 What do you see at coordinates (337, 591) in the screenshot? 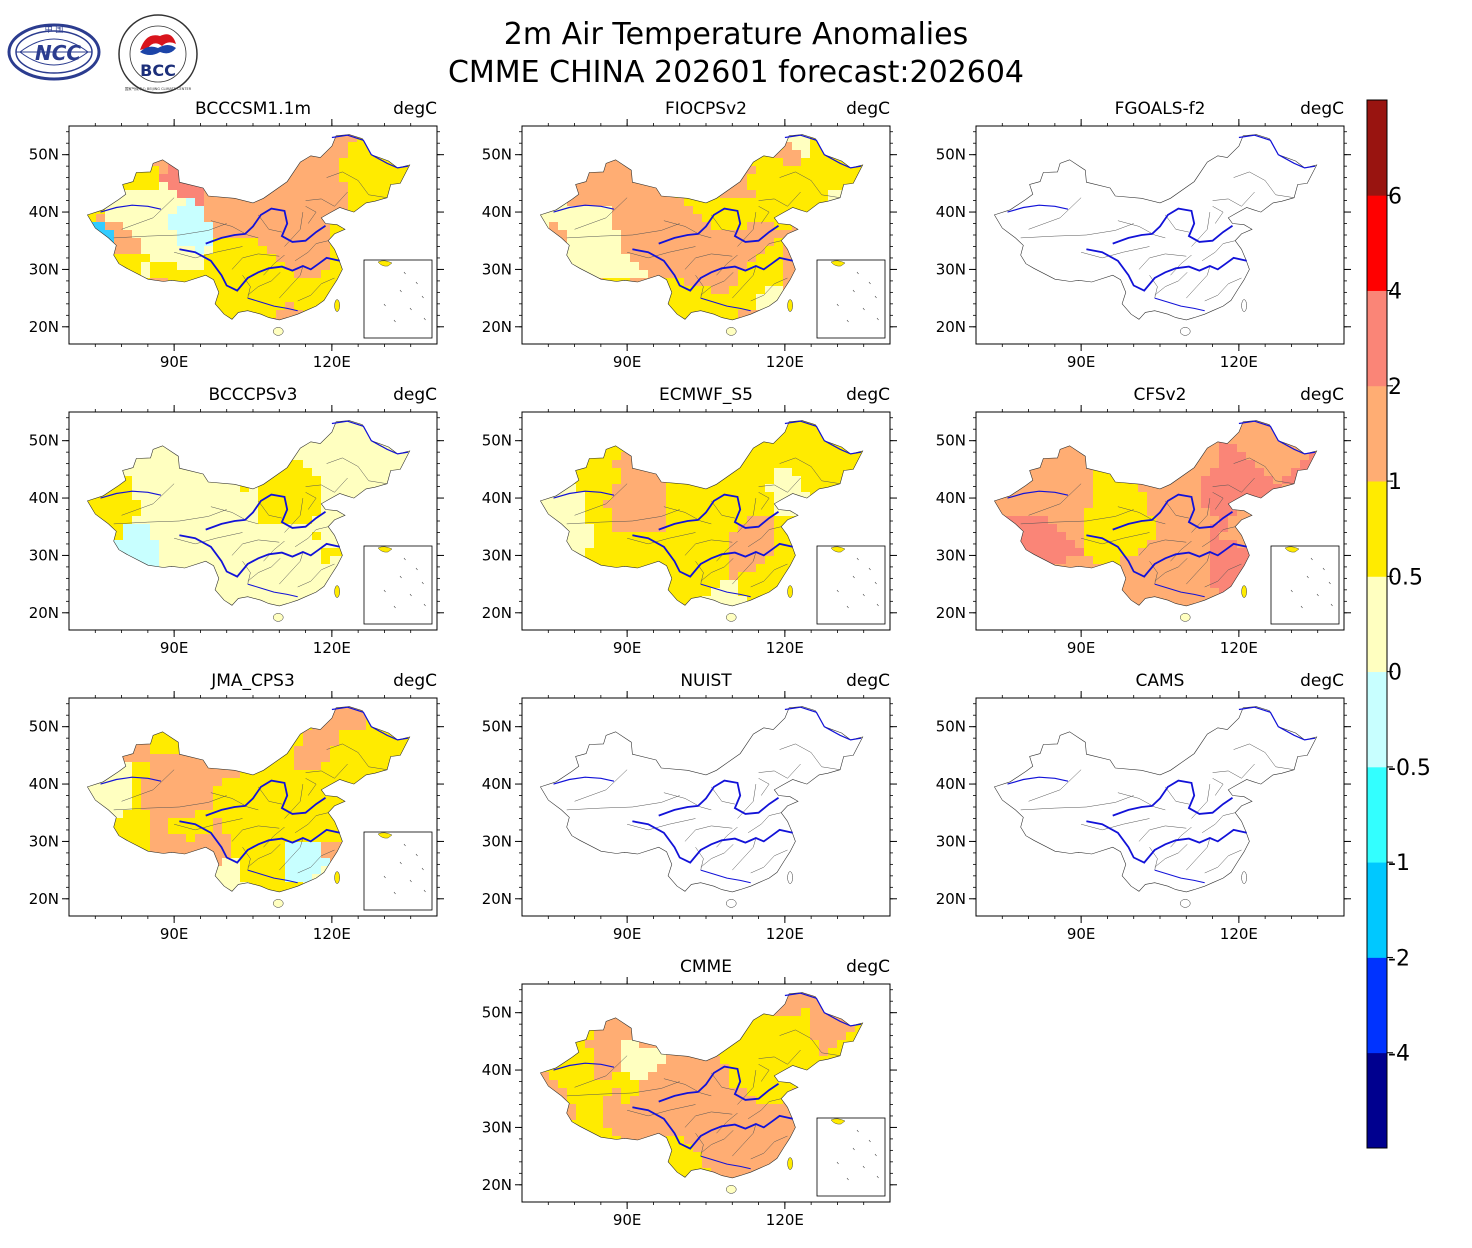
I see `taiwan-island` at bounding box center [337, 591].